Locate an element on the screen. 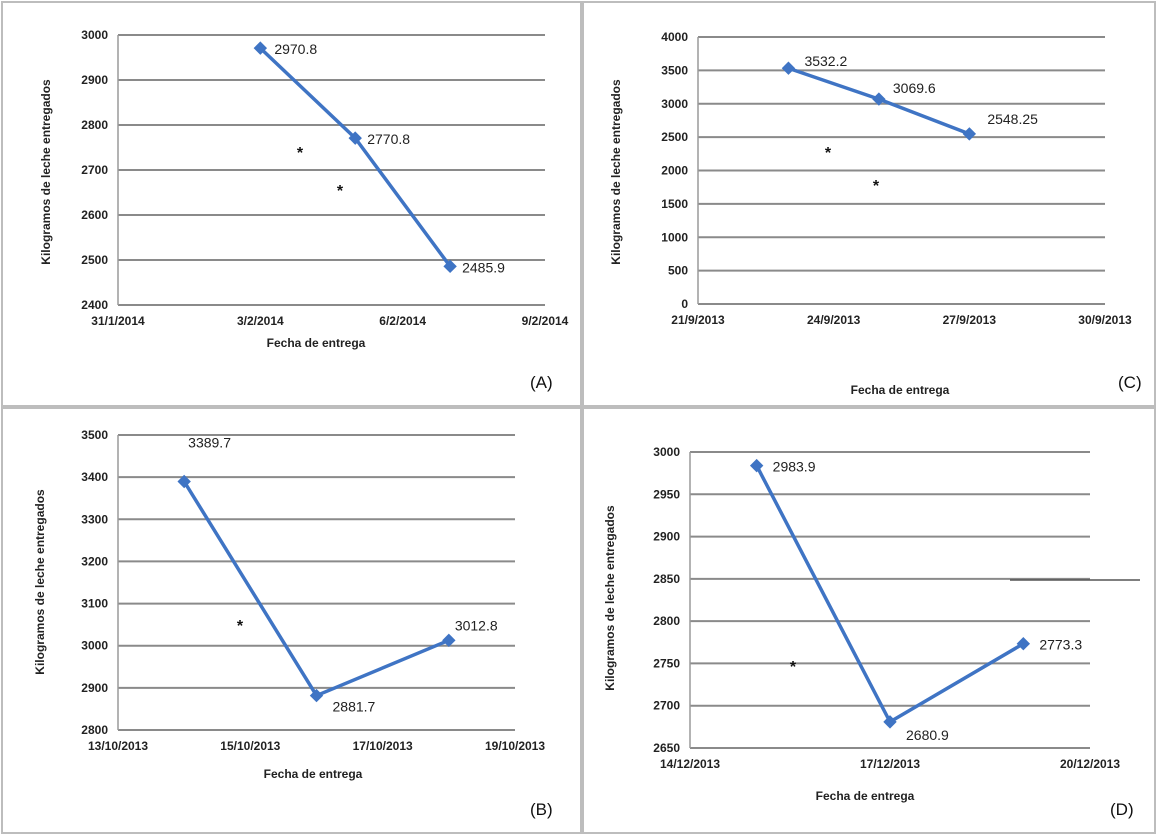 Image resolution: width=1157 pixels, height=835 pixels. x-tick-label: 31/1/2014 is located at coordinates (118, 321).